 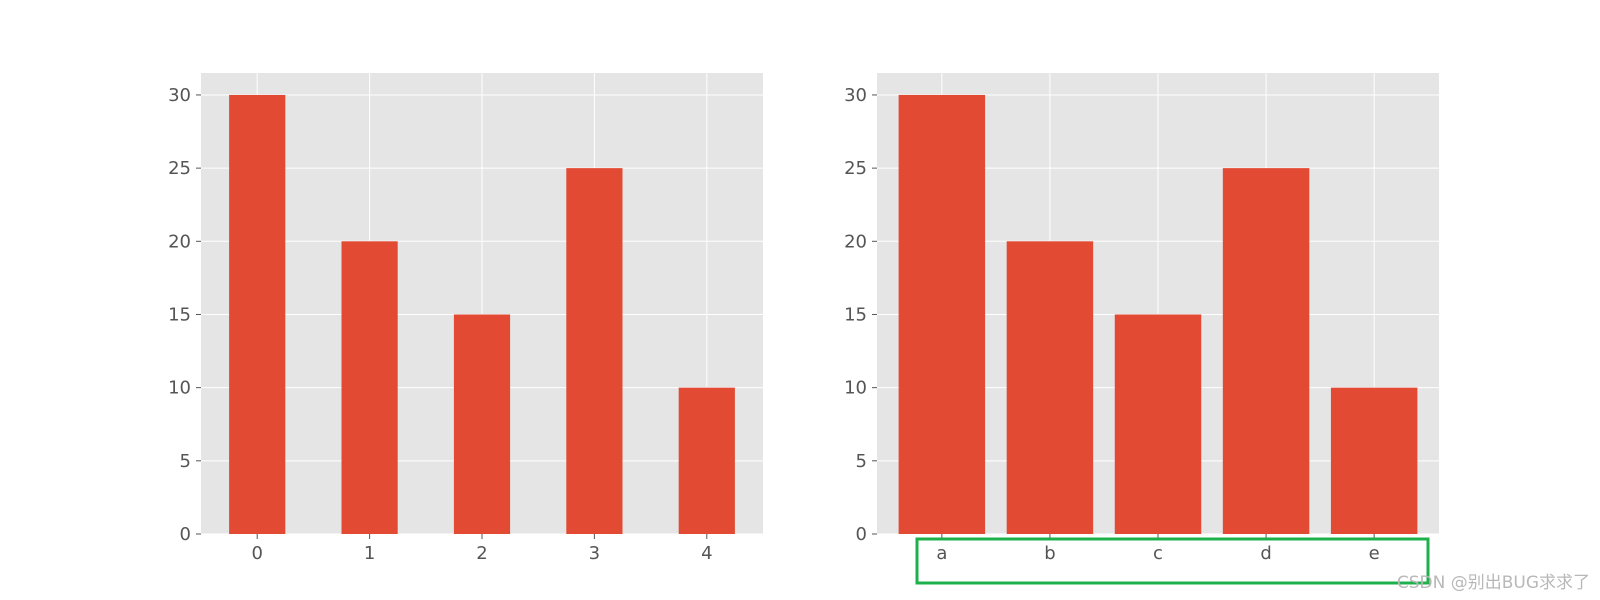 What do you see at coordinates (1374, 460) in the screenshot?
I see `right-bar-e` at bounding box center [1374, 460].